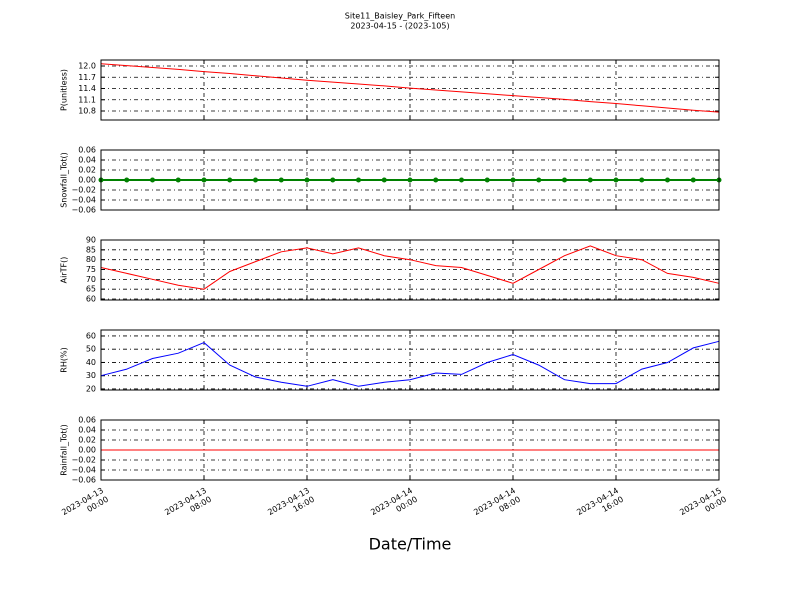  I want to click on y-tick-label: 90, so click(91, 240).